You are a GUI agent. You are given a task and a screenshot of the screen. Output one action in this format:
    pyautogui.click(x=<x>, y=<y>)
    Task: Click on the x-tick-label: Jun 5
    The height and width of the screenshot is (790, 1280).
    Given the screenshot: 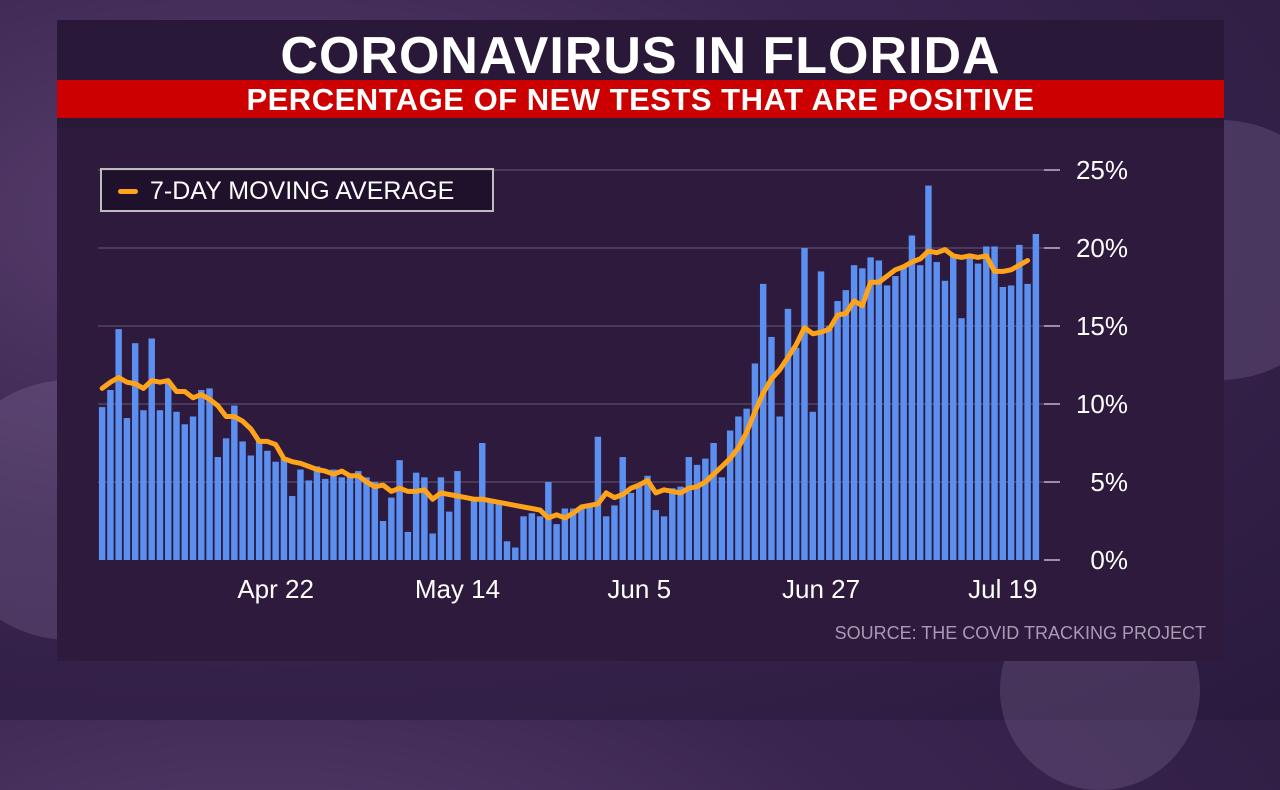 What is the action you would take?
    pyautogui.click(x=639, y=589)
    